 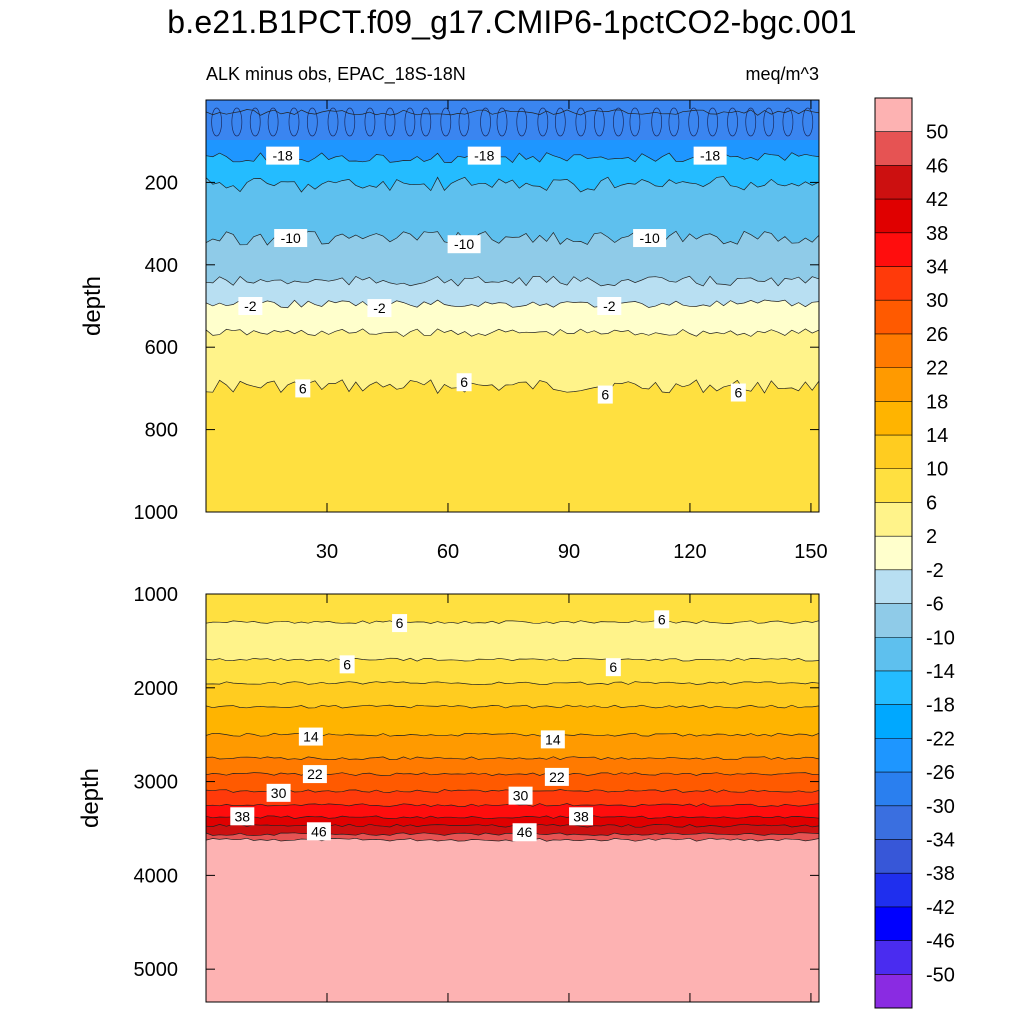 I want to click on colorbar-label: 6, so click(x=931, y=503).